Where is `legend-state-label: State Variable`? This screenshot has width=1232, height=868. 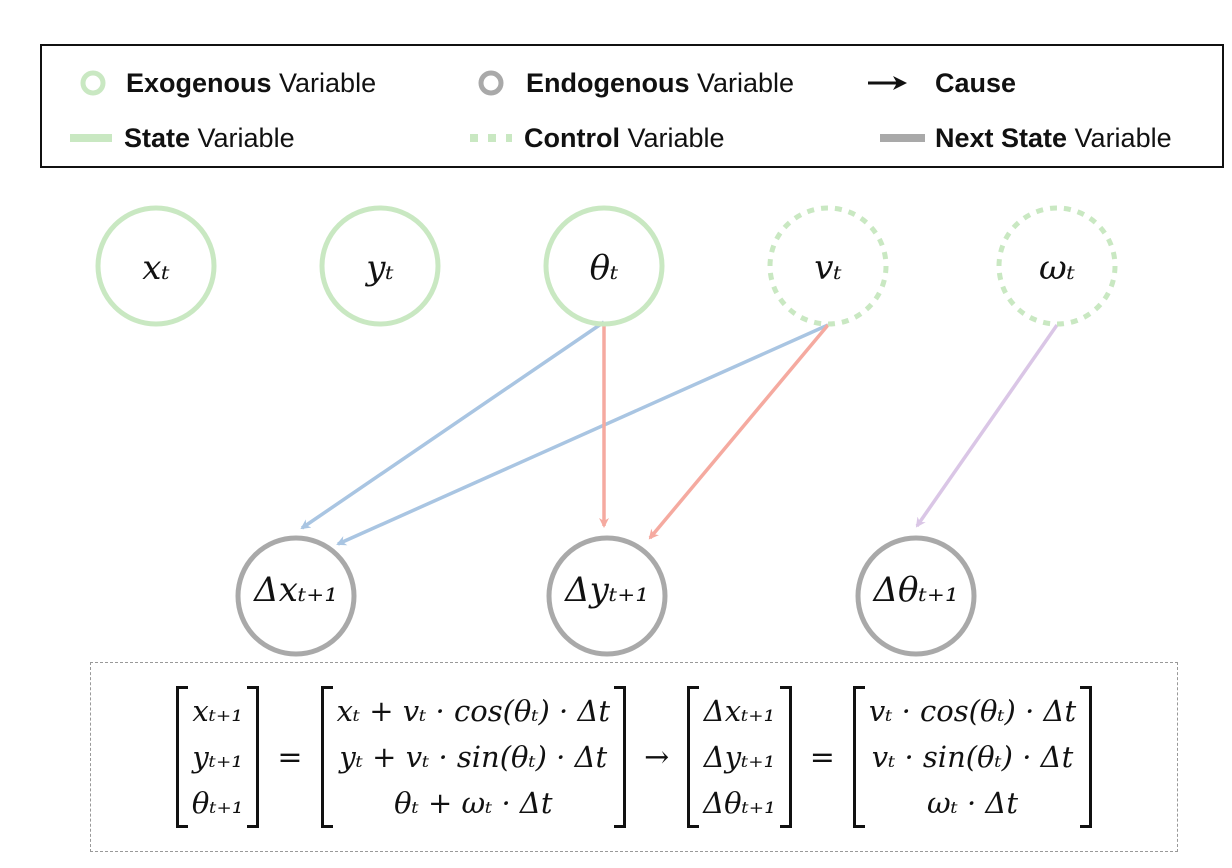
legend-state-label: State Variable is located at coordinates (209, 138).